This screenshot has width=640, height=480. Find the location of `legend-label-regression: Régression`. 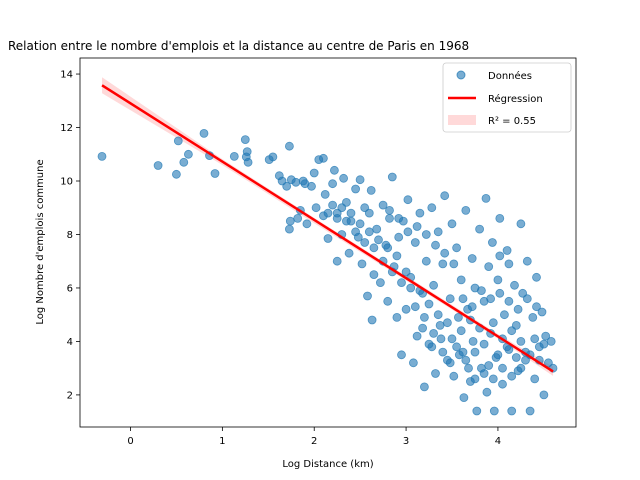

legend-label-regression: Régression is located at coordinates (515, 99).